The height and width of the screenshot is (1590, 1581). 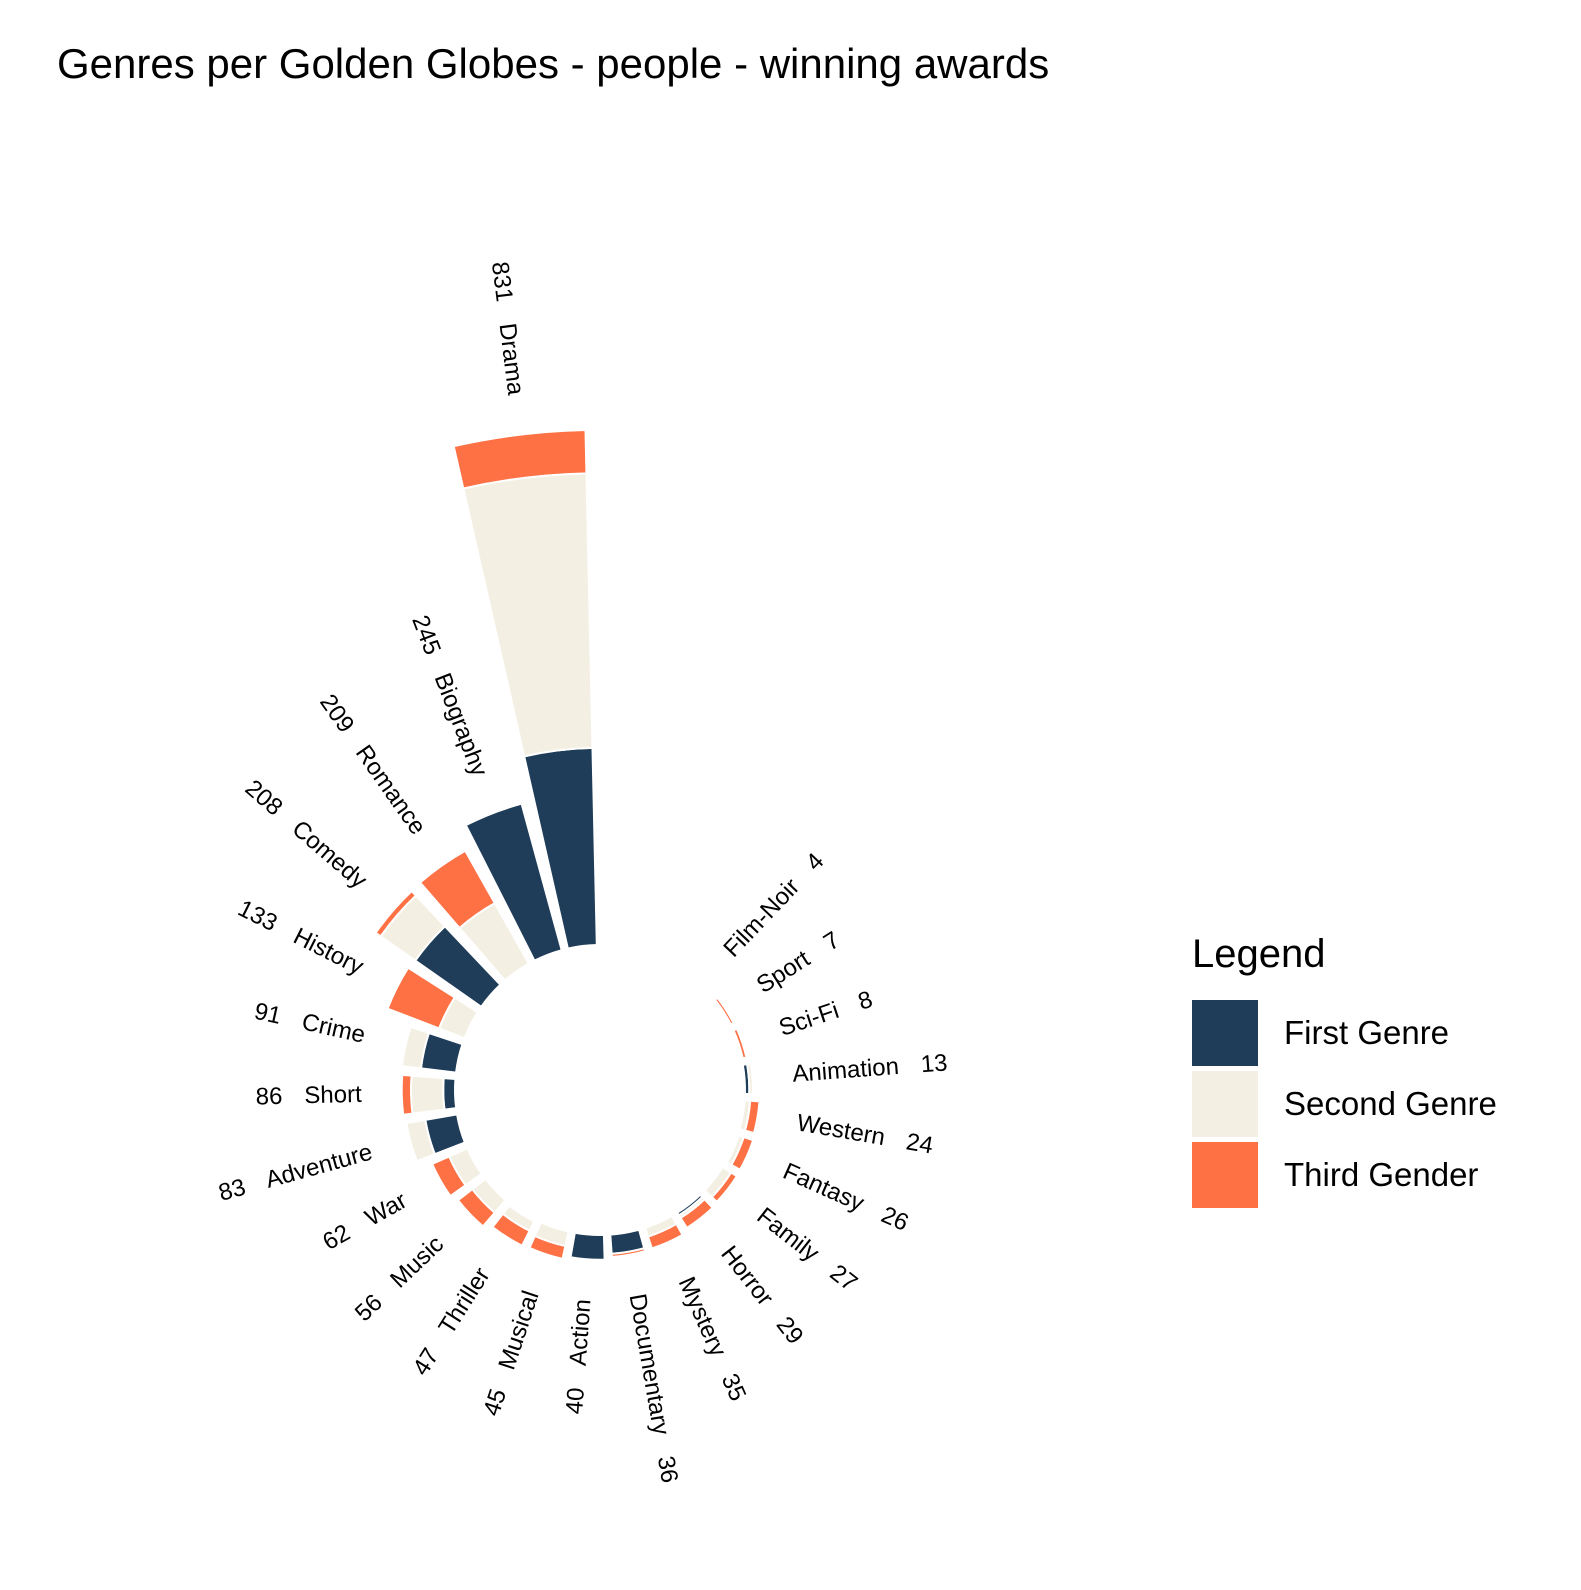 I want to click on label-value-crime: 91, so click(x=268, y=1014).